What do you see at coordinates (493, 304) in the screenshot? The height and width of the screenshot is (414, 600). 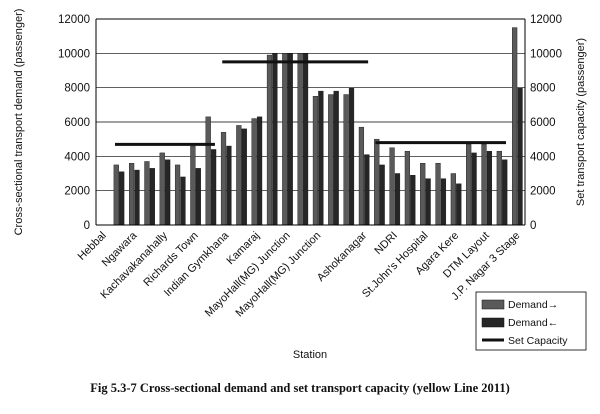 I see `legend-swatch-demand-forward` at bounding box center [493, 304].